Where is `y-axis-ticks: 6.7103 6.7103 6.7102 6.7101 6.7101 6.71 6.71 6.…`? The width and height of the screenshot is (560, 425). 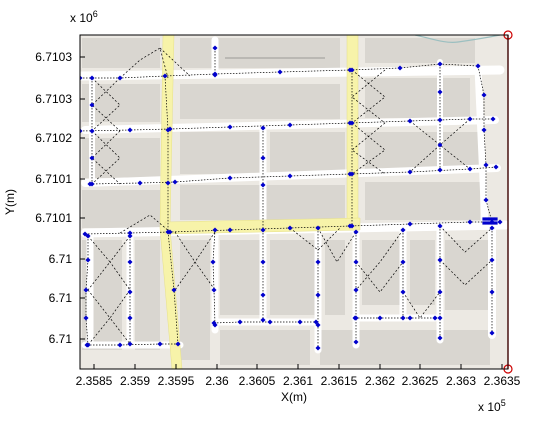 y-axis-ticks: 6.7103 6.7103 6.7102 6.7101 6.7101 6.71 6.71 6.… is located at coordinates (60, 198).